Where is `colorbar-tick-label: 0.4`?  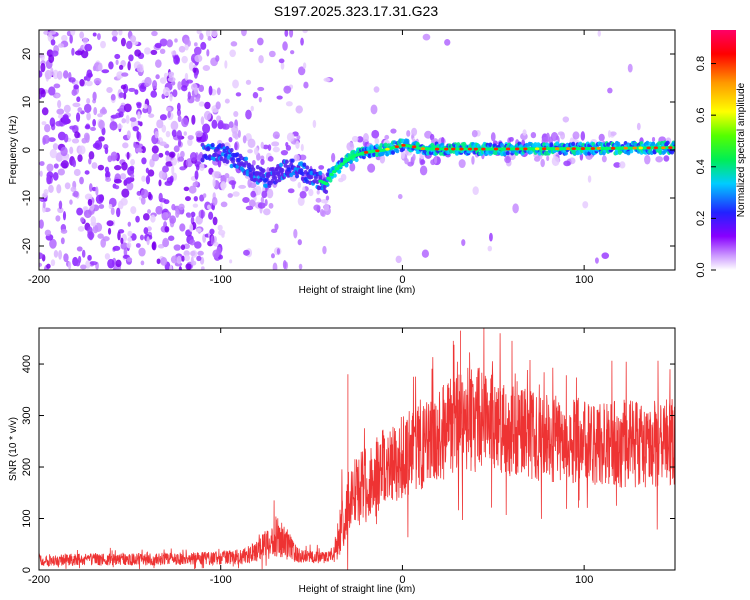
colorbar-tick-label: 0.4 is located at coordinates (701, 166).